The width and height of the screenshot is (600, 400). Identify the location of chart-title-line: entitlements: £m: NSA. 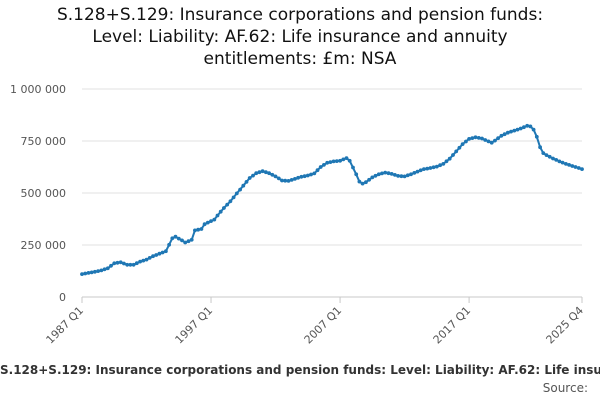
(300, 59).